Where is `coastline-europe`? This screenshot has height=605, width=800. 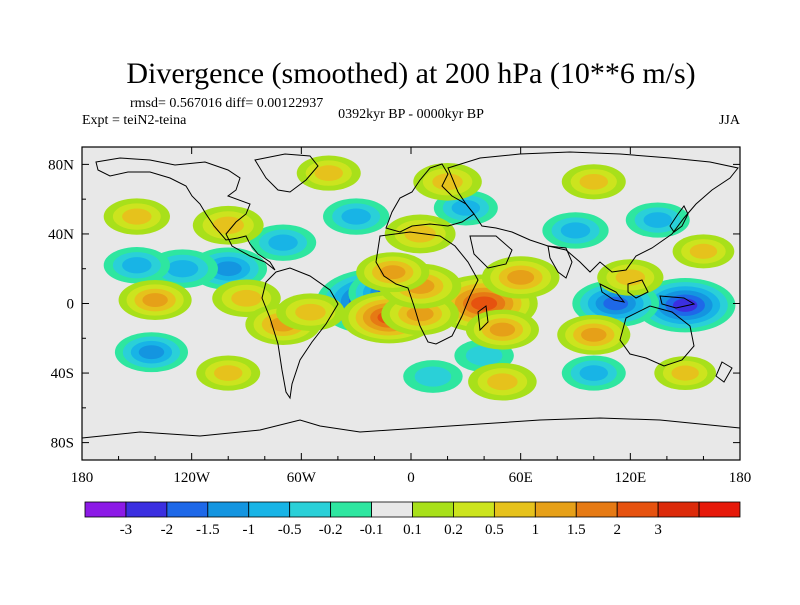 coastline-europe is located at coordinates (430, 198).